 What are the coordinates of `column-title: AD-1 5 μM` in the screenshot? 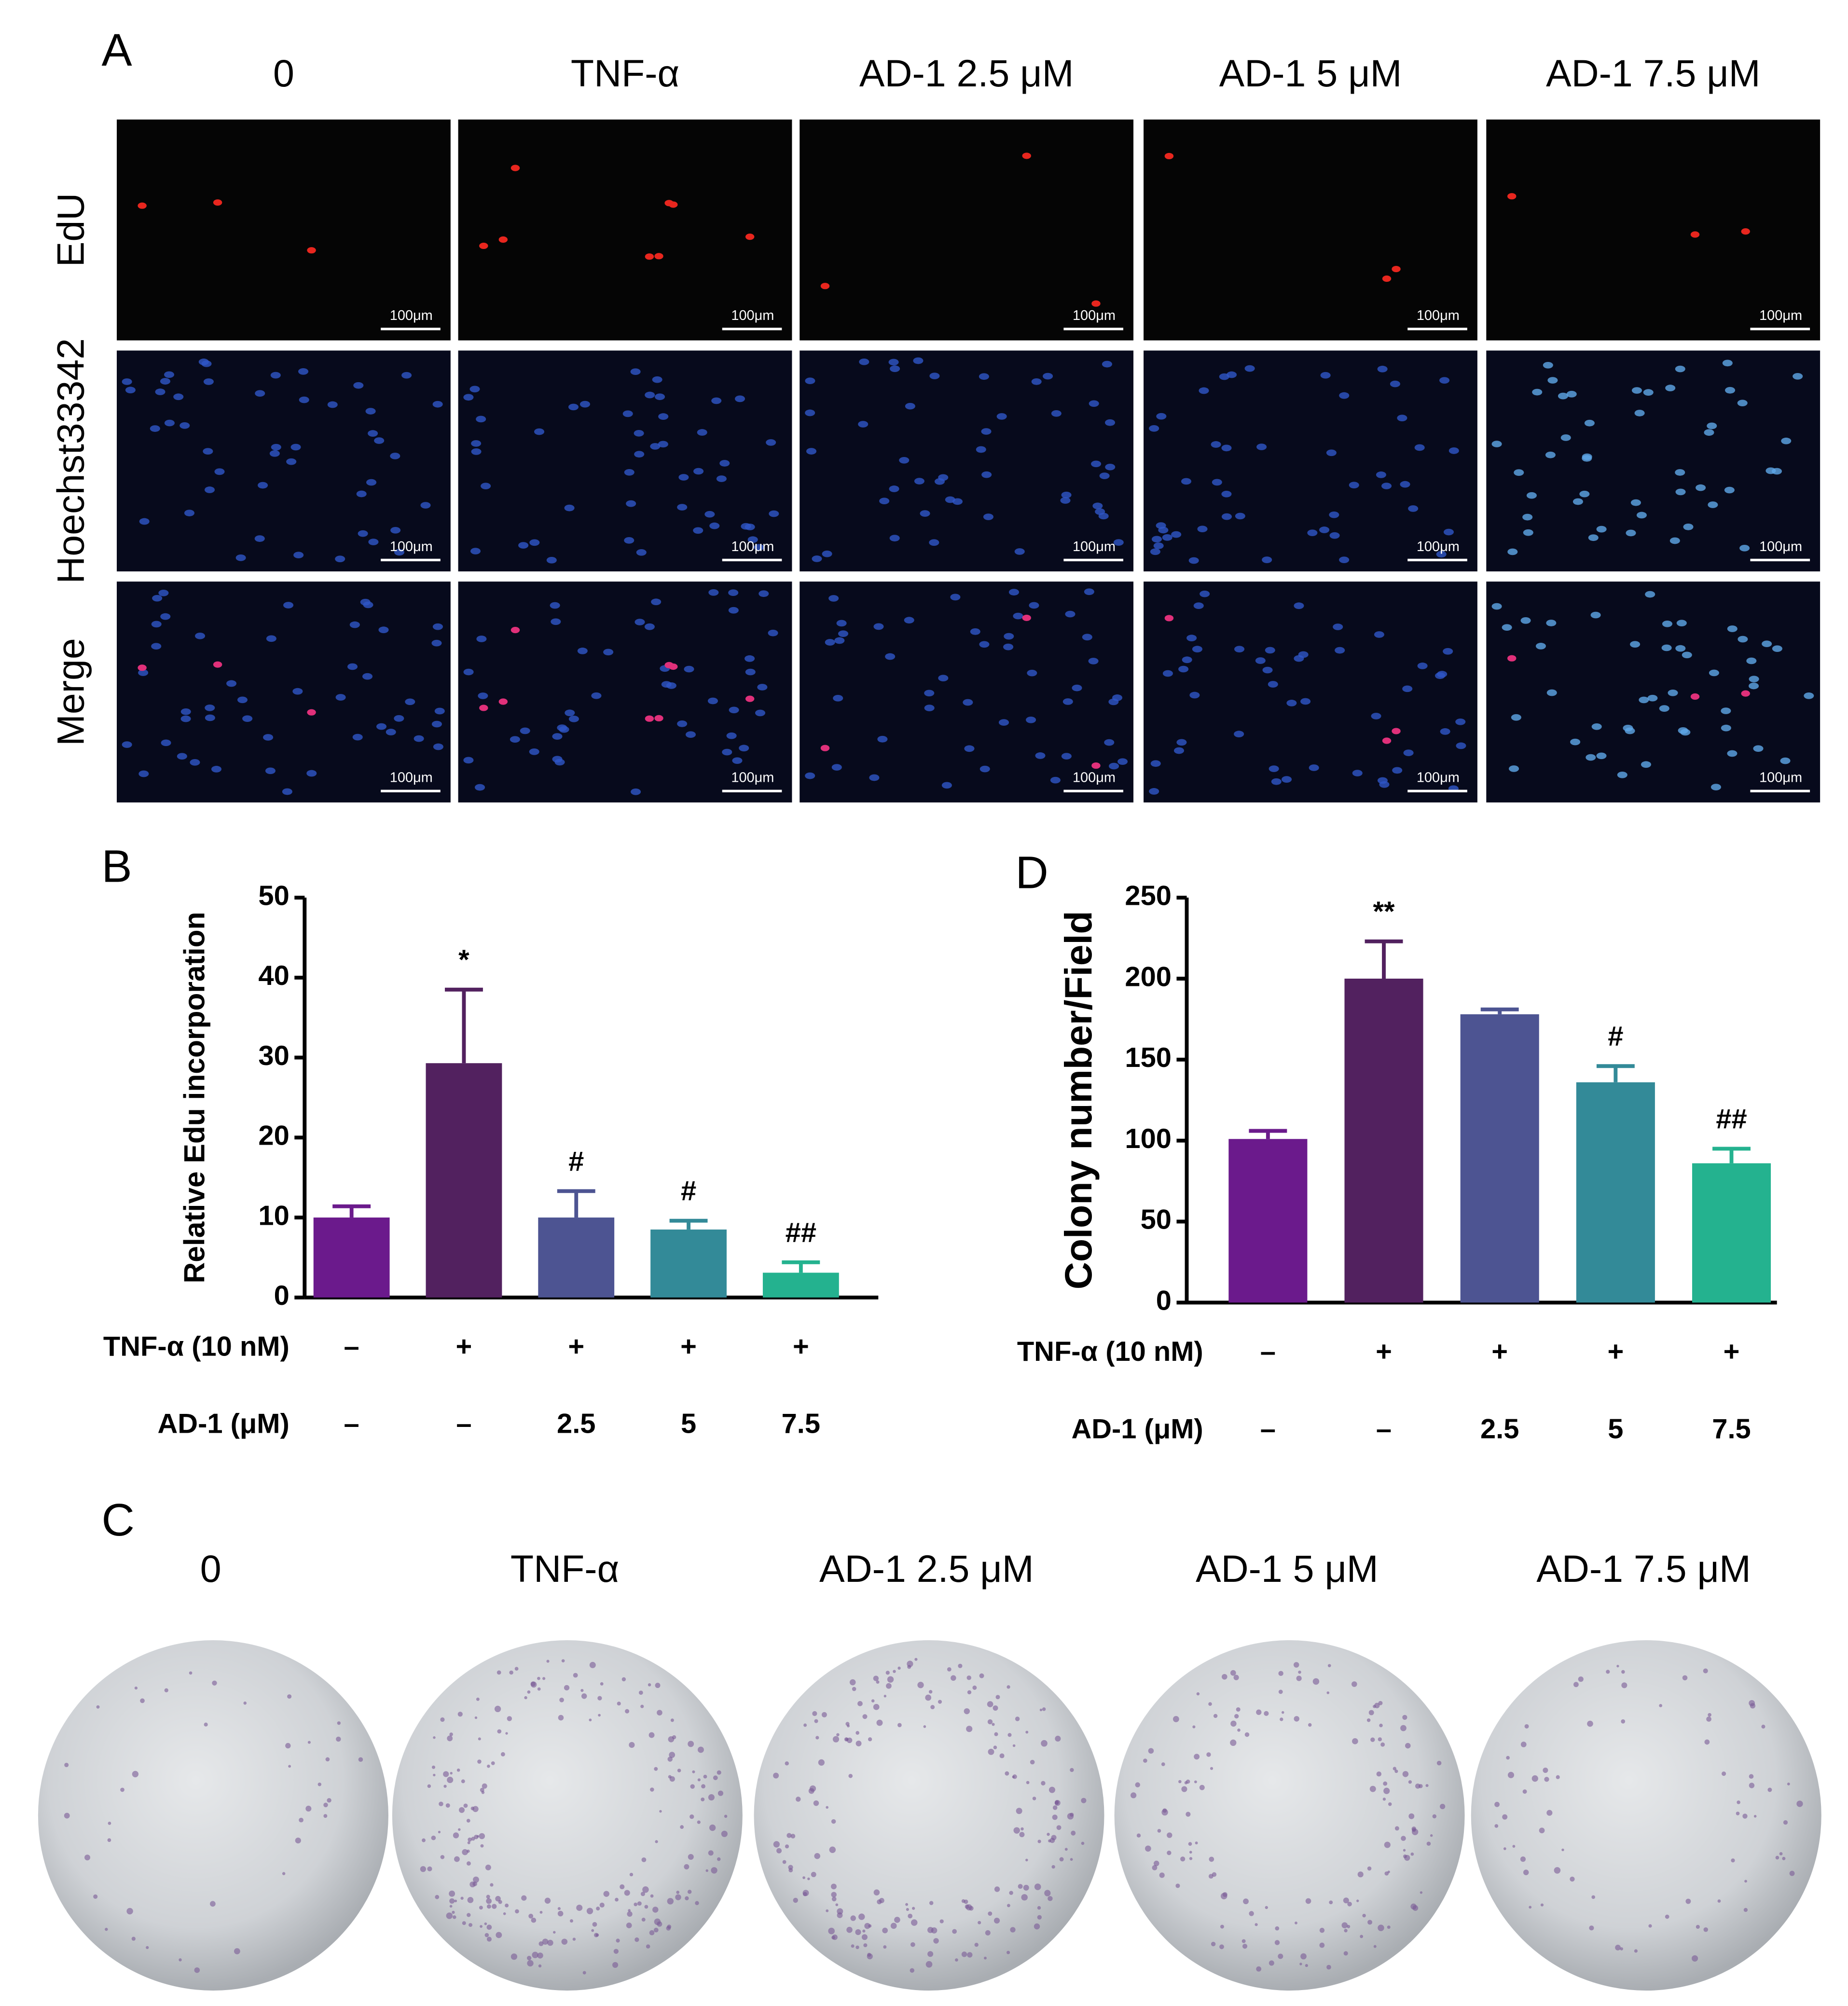 It's located at (1287, 1569).